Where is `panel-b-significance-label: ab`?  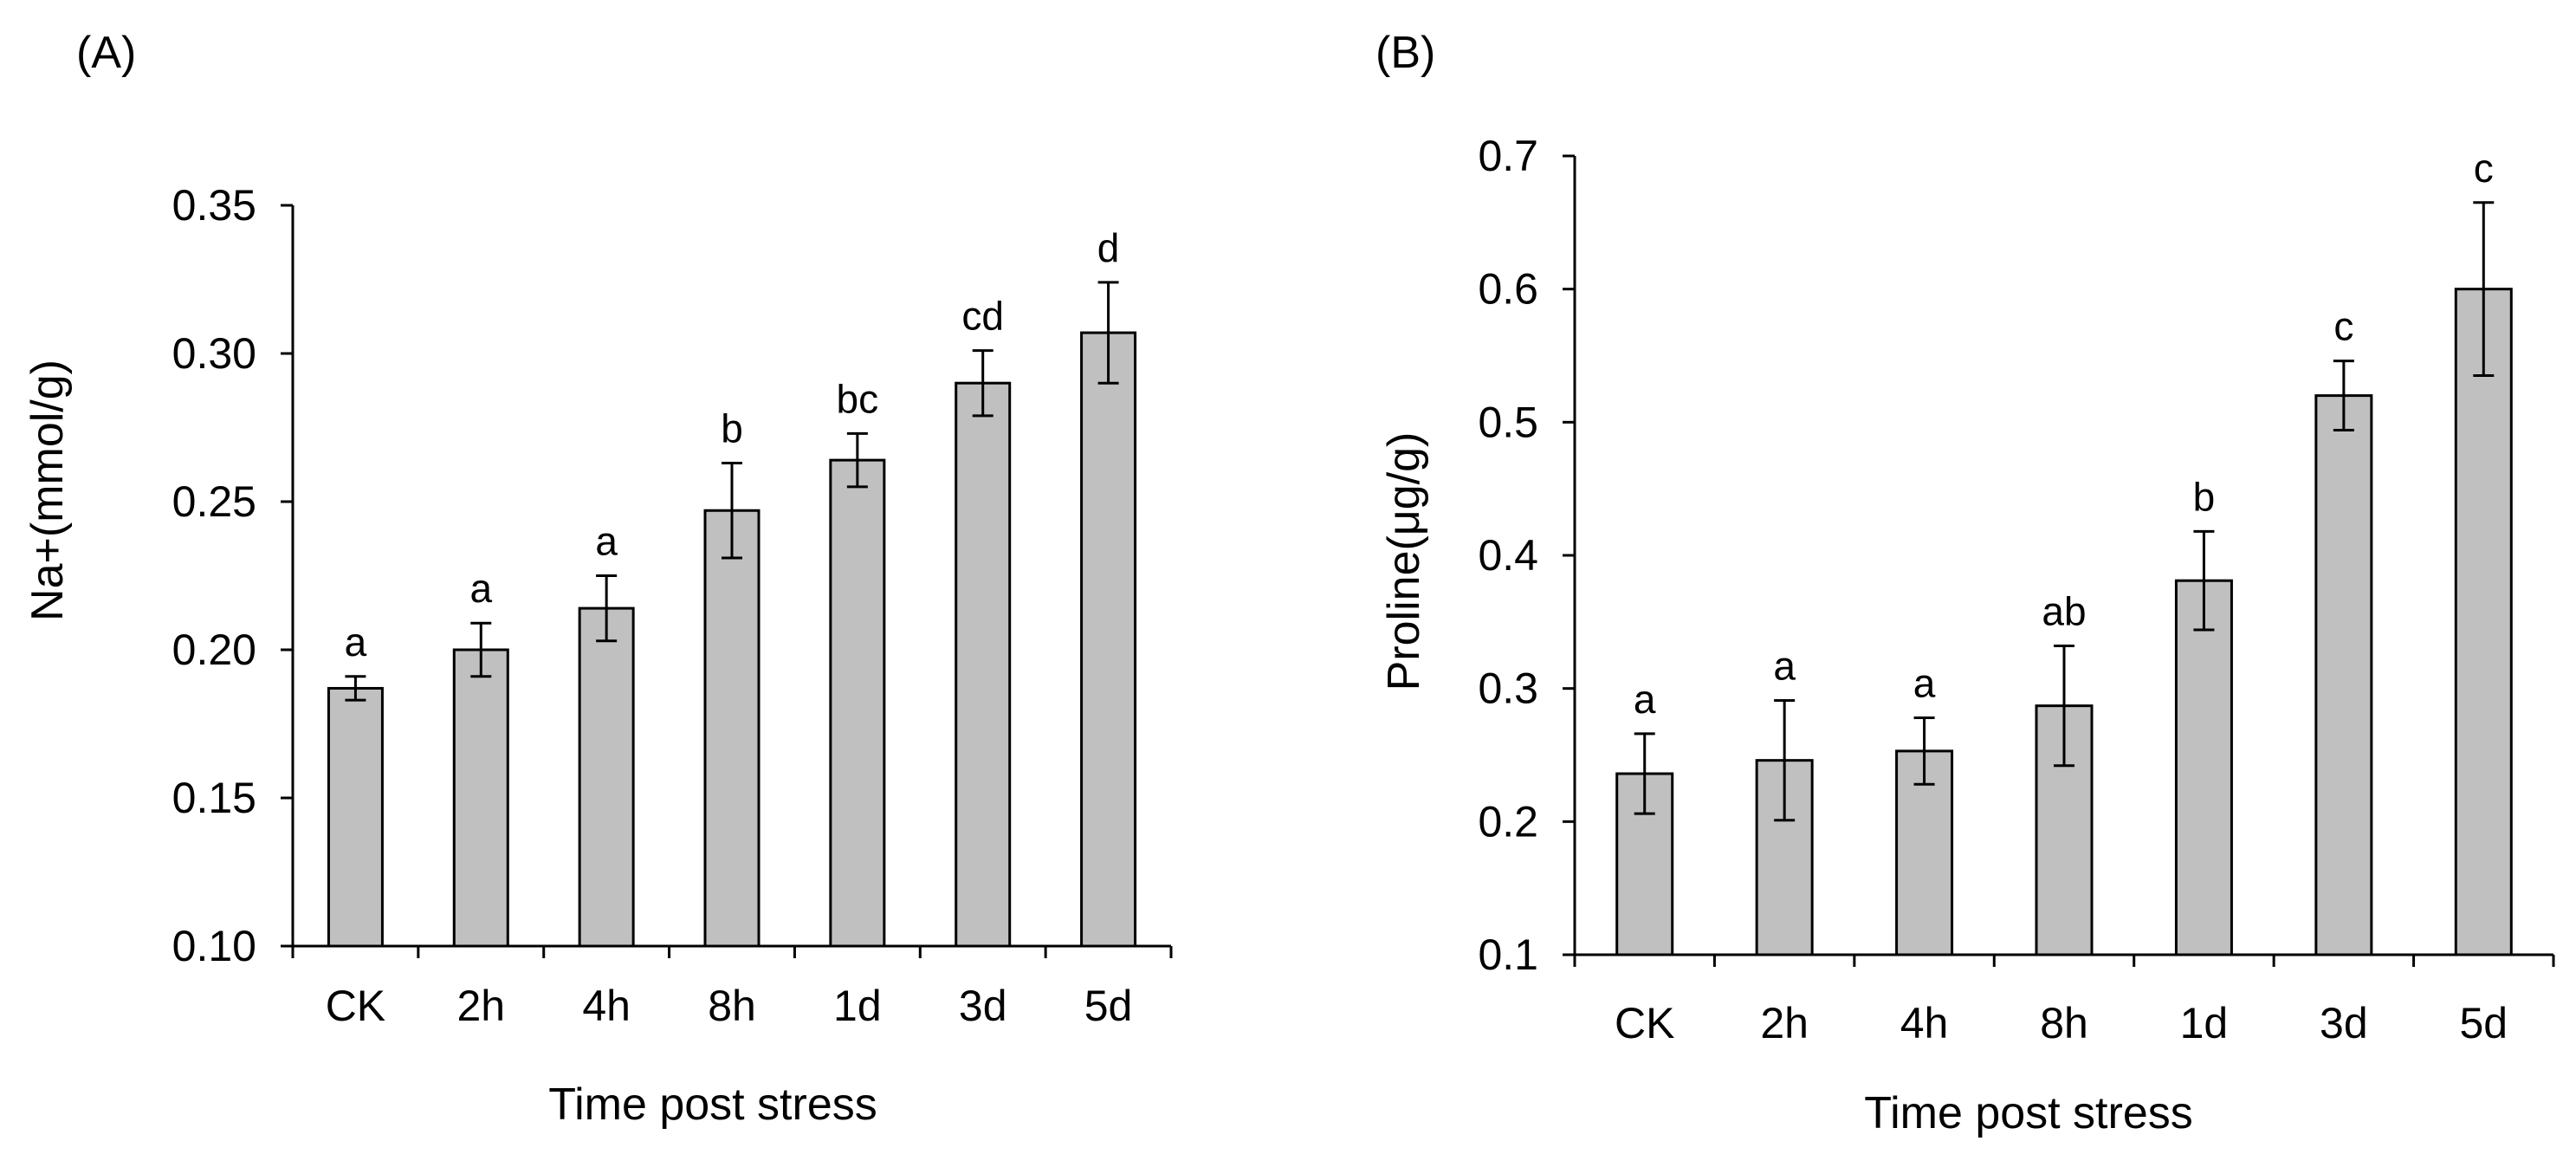 panel-b-significance-label: ab is located at coordinates (2064, 610).